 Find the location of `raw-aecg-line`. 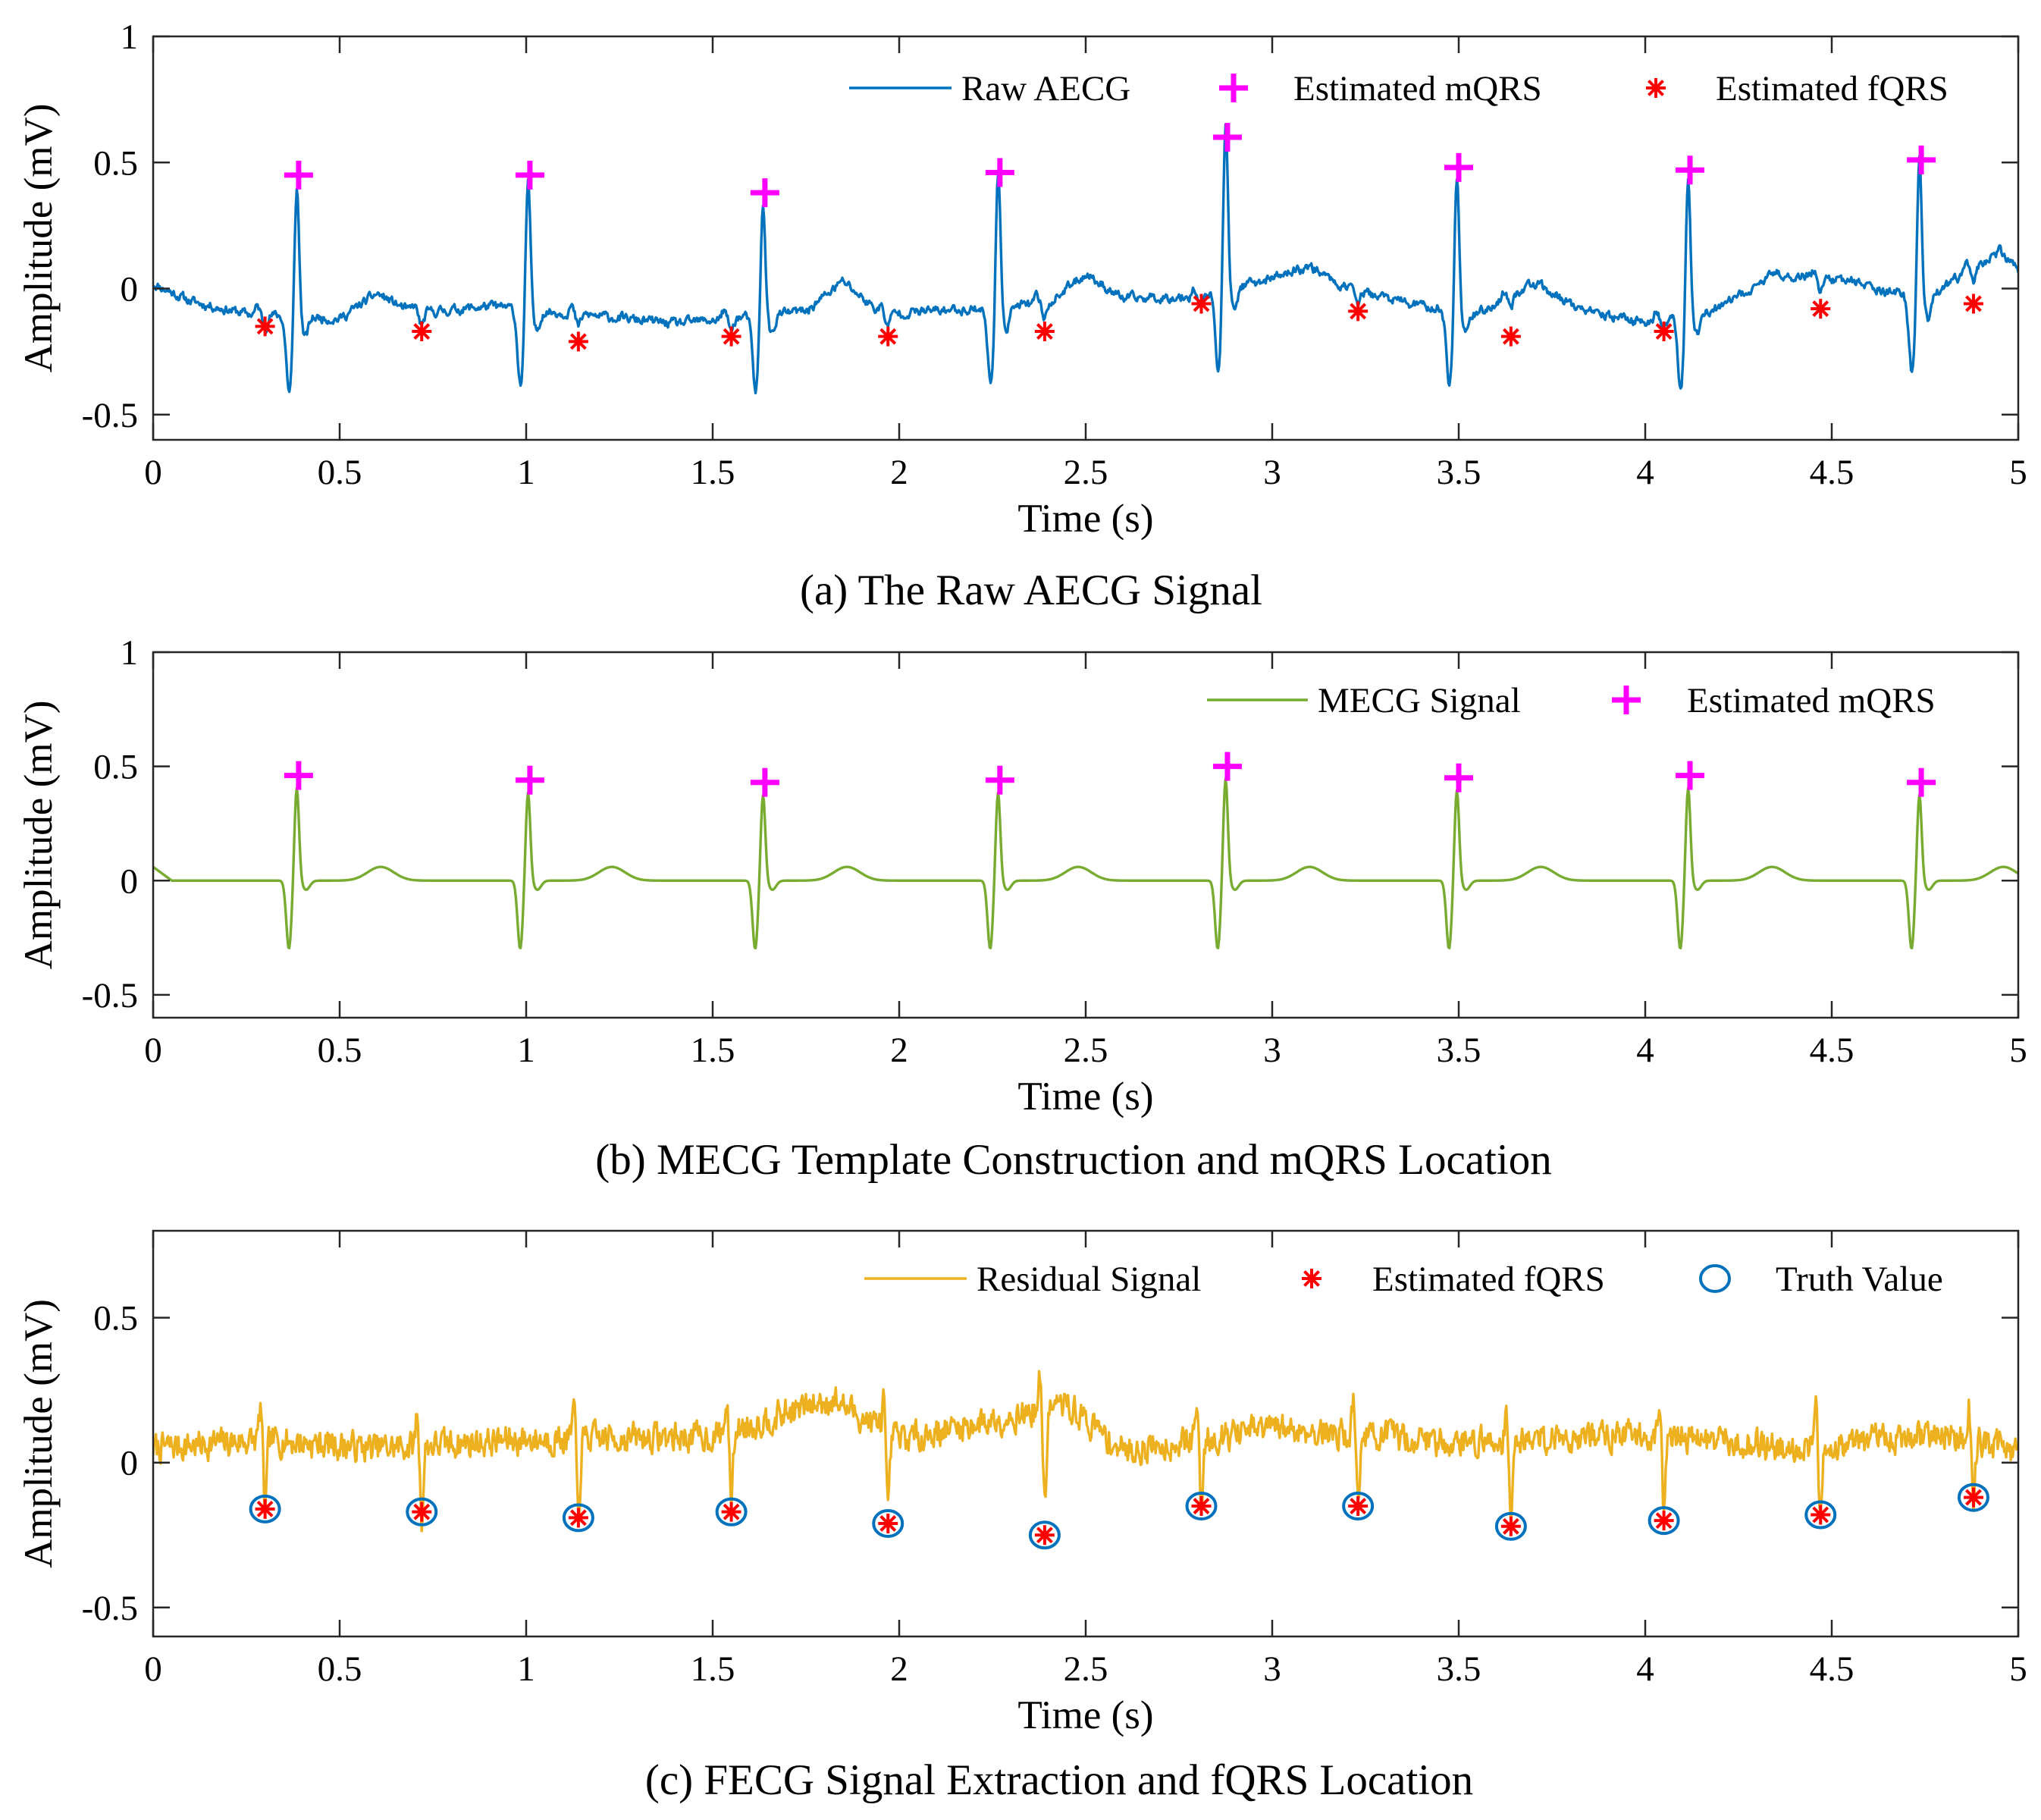

raw-aecg-line is located at coordinates (1085, 259).